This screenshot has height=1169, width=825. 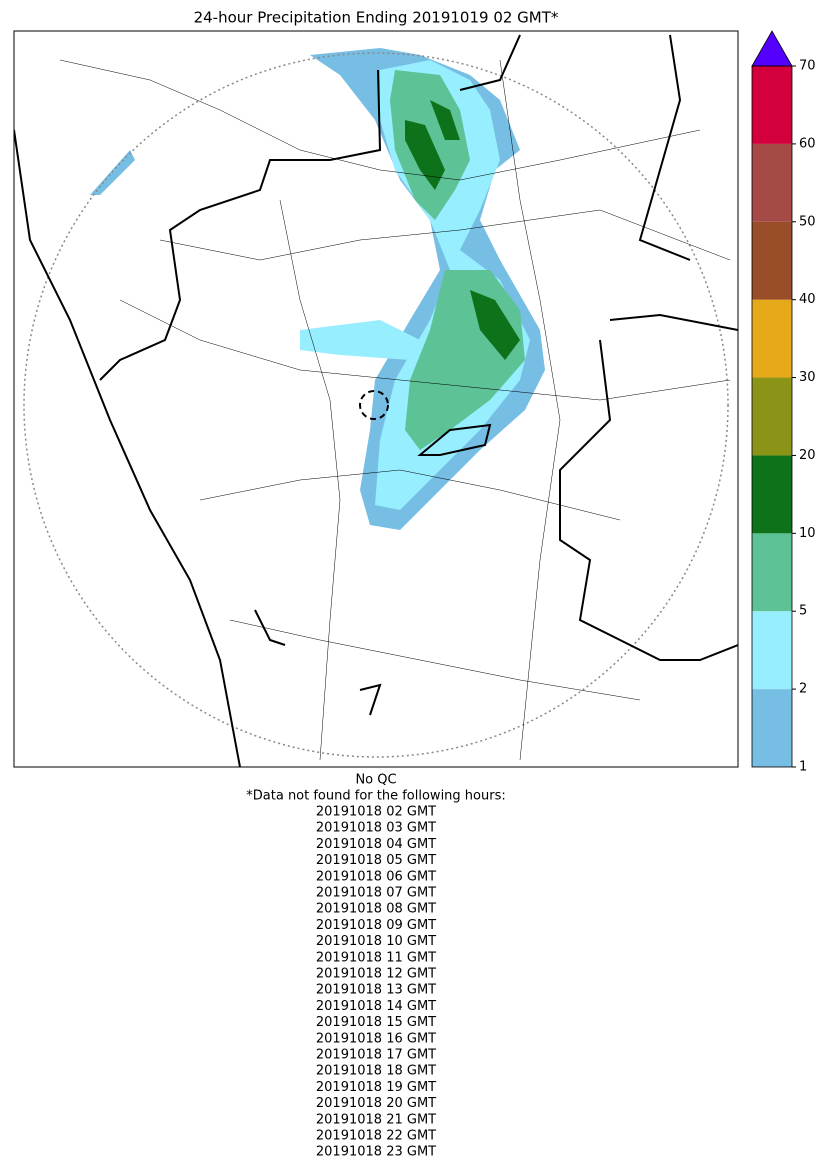 I want to click on missing-hour: 20191018 03 GMT, so click(x=376, y=828).